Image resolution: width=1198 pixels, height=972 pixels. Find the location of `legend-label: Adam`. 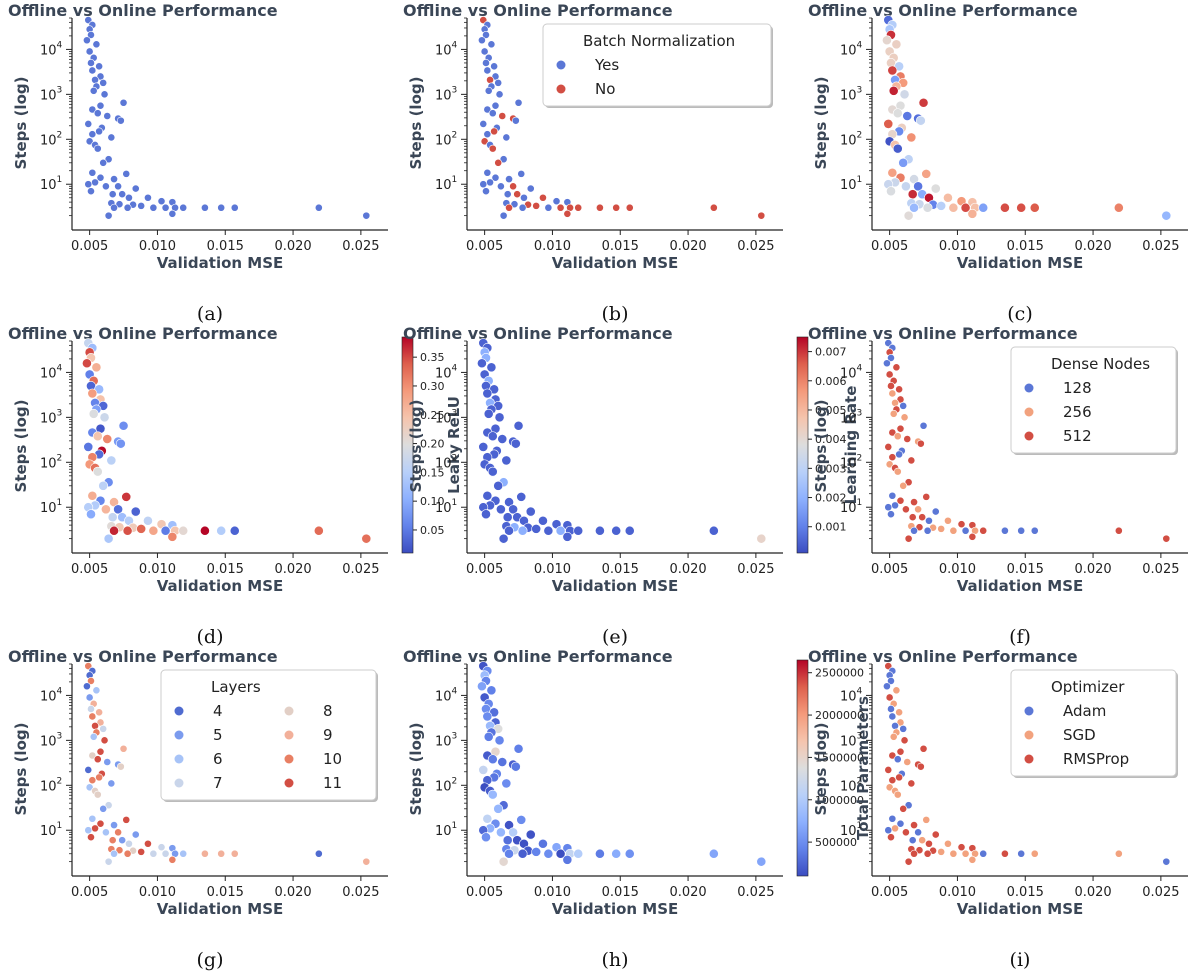

legend-label: Adam is located at coordinates (1084, 711).